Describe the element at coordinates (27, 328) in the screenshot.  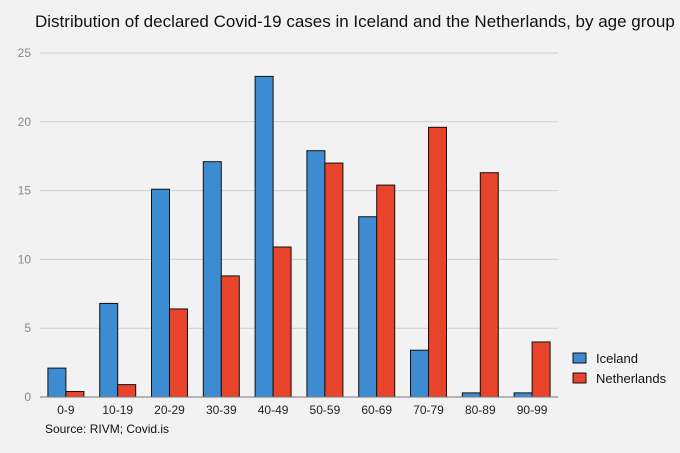
I see `y-tick-label: 5` at that location.